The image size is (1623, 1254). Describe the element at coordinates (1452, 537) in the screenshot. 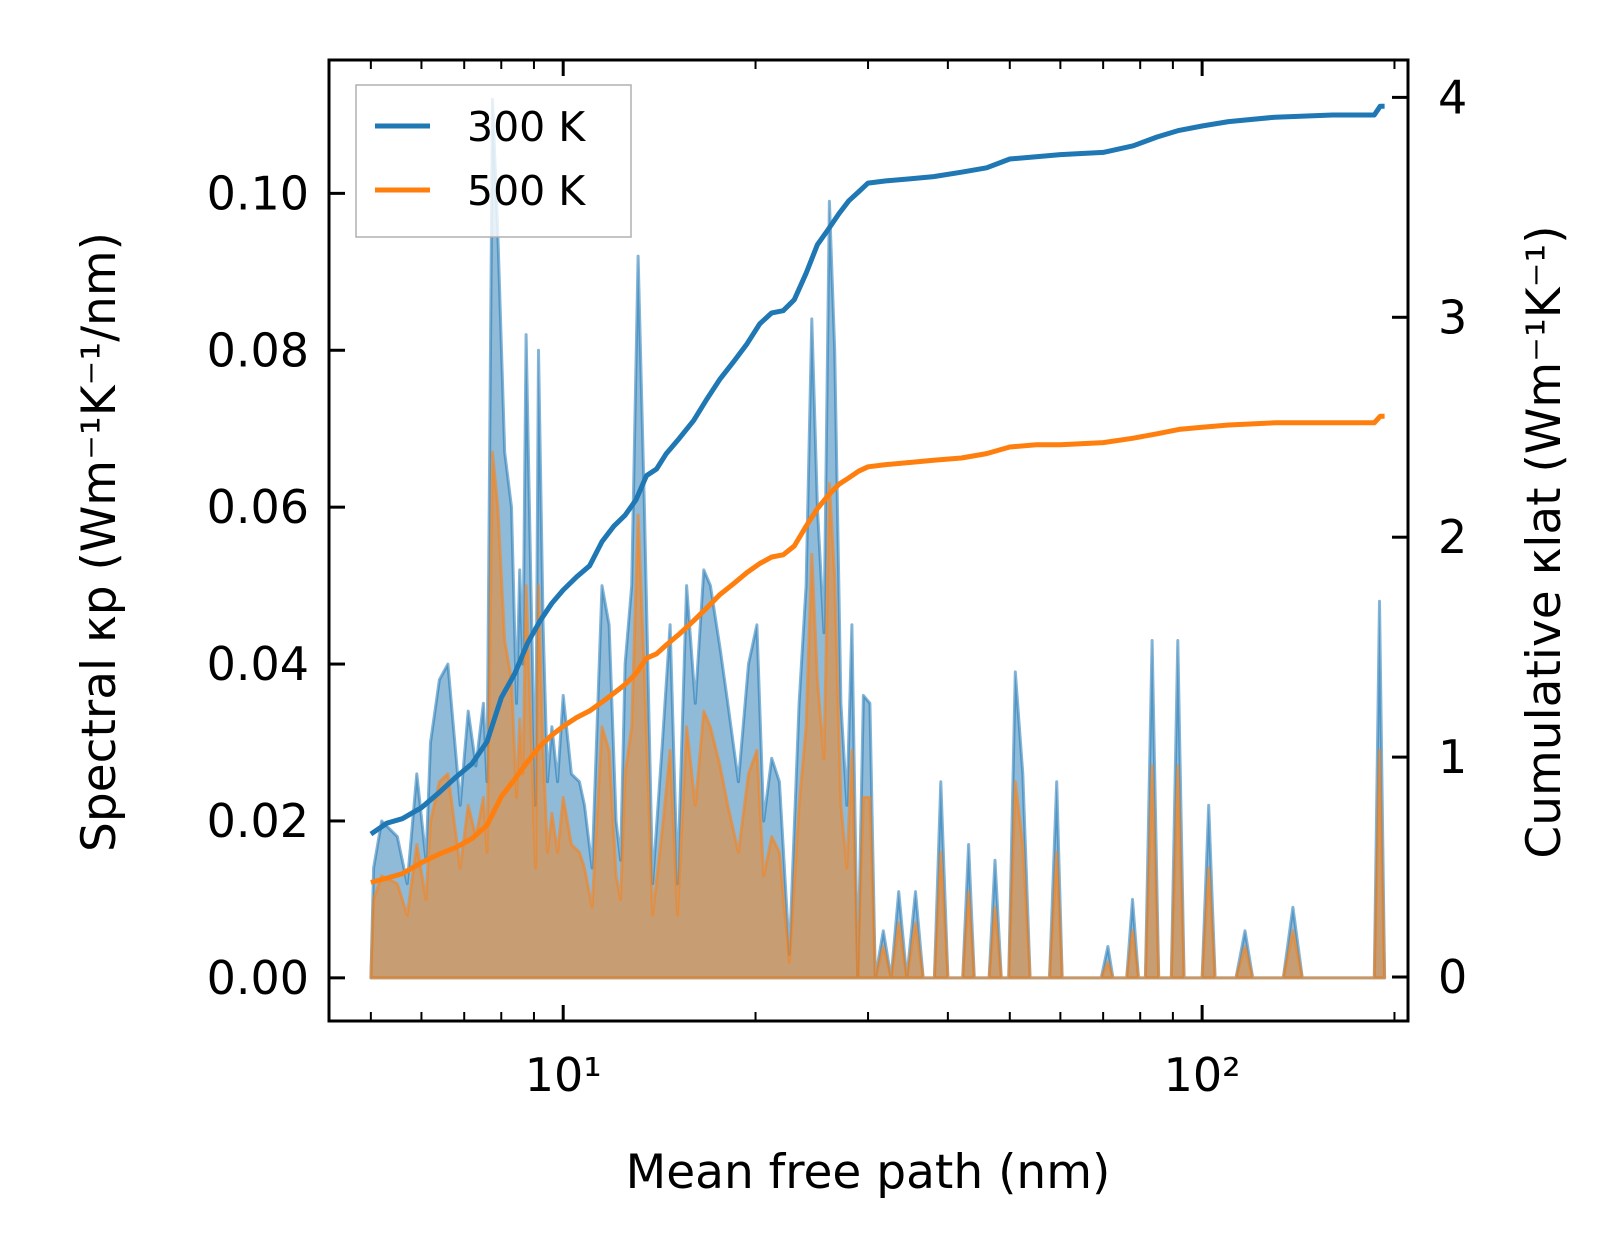

I see `y2-tick-label: 2` at that location.